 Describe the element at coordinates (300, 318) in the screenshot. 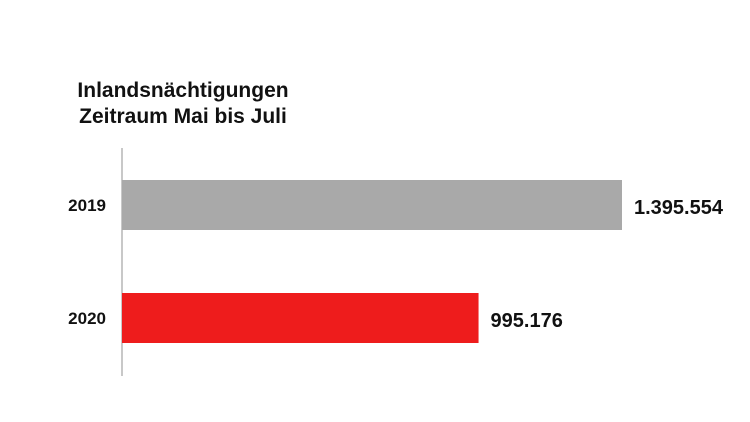

I see `bar-2020` at that location.